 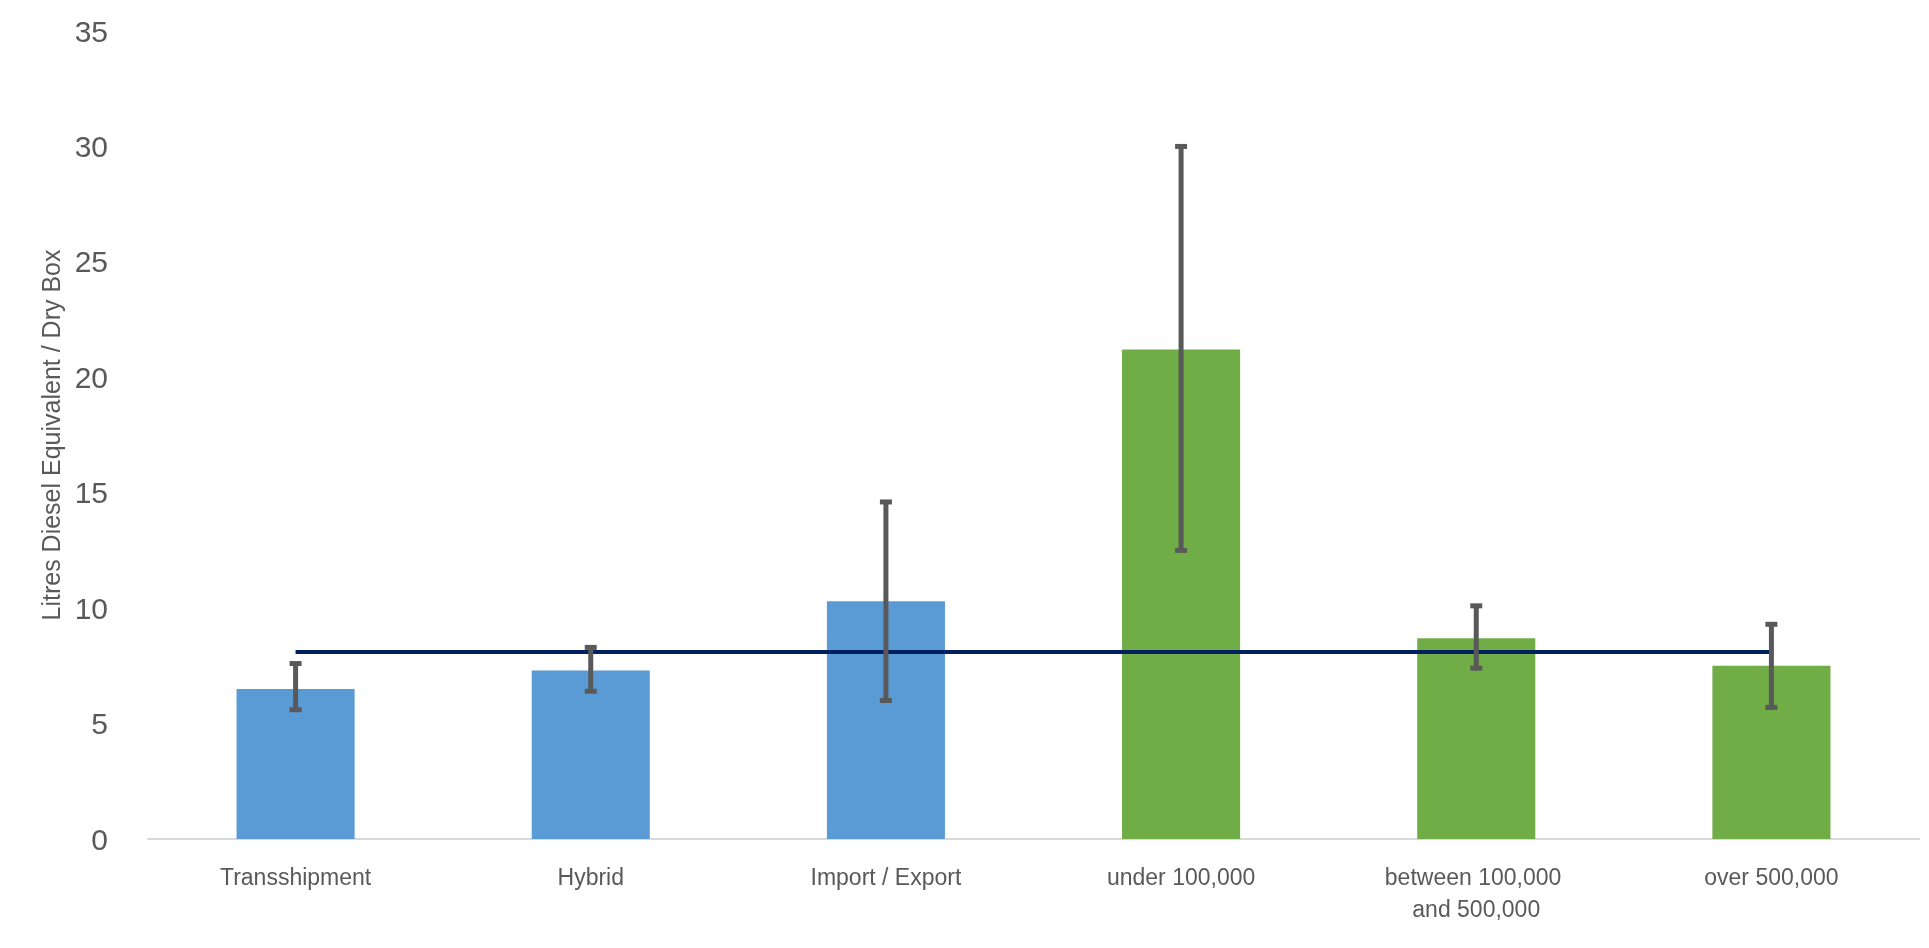 What do you see at coordinates (295, 877) in the screenshot?
I see `x-tick-label: Transshipment` at bounding box center [295, 877].